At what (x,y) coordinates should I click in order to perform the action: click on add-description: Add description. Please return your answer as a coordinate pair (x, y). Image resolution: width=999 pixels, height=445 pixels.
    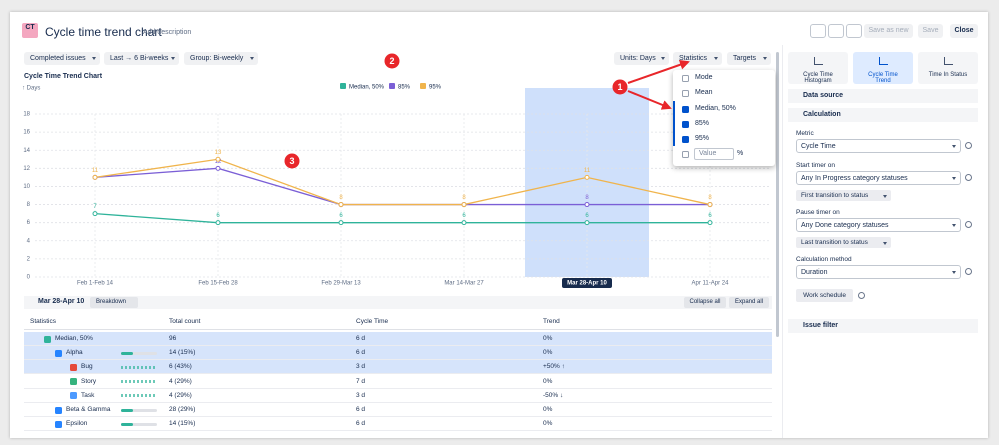
    Looking at the image, I should click on (167, 32).